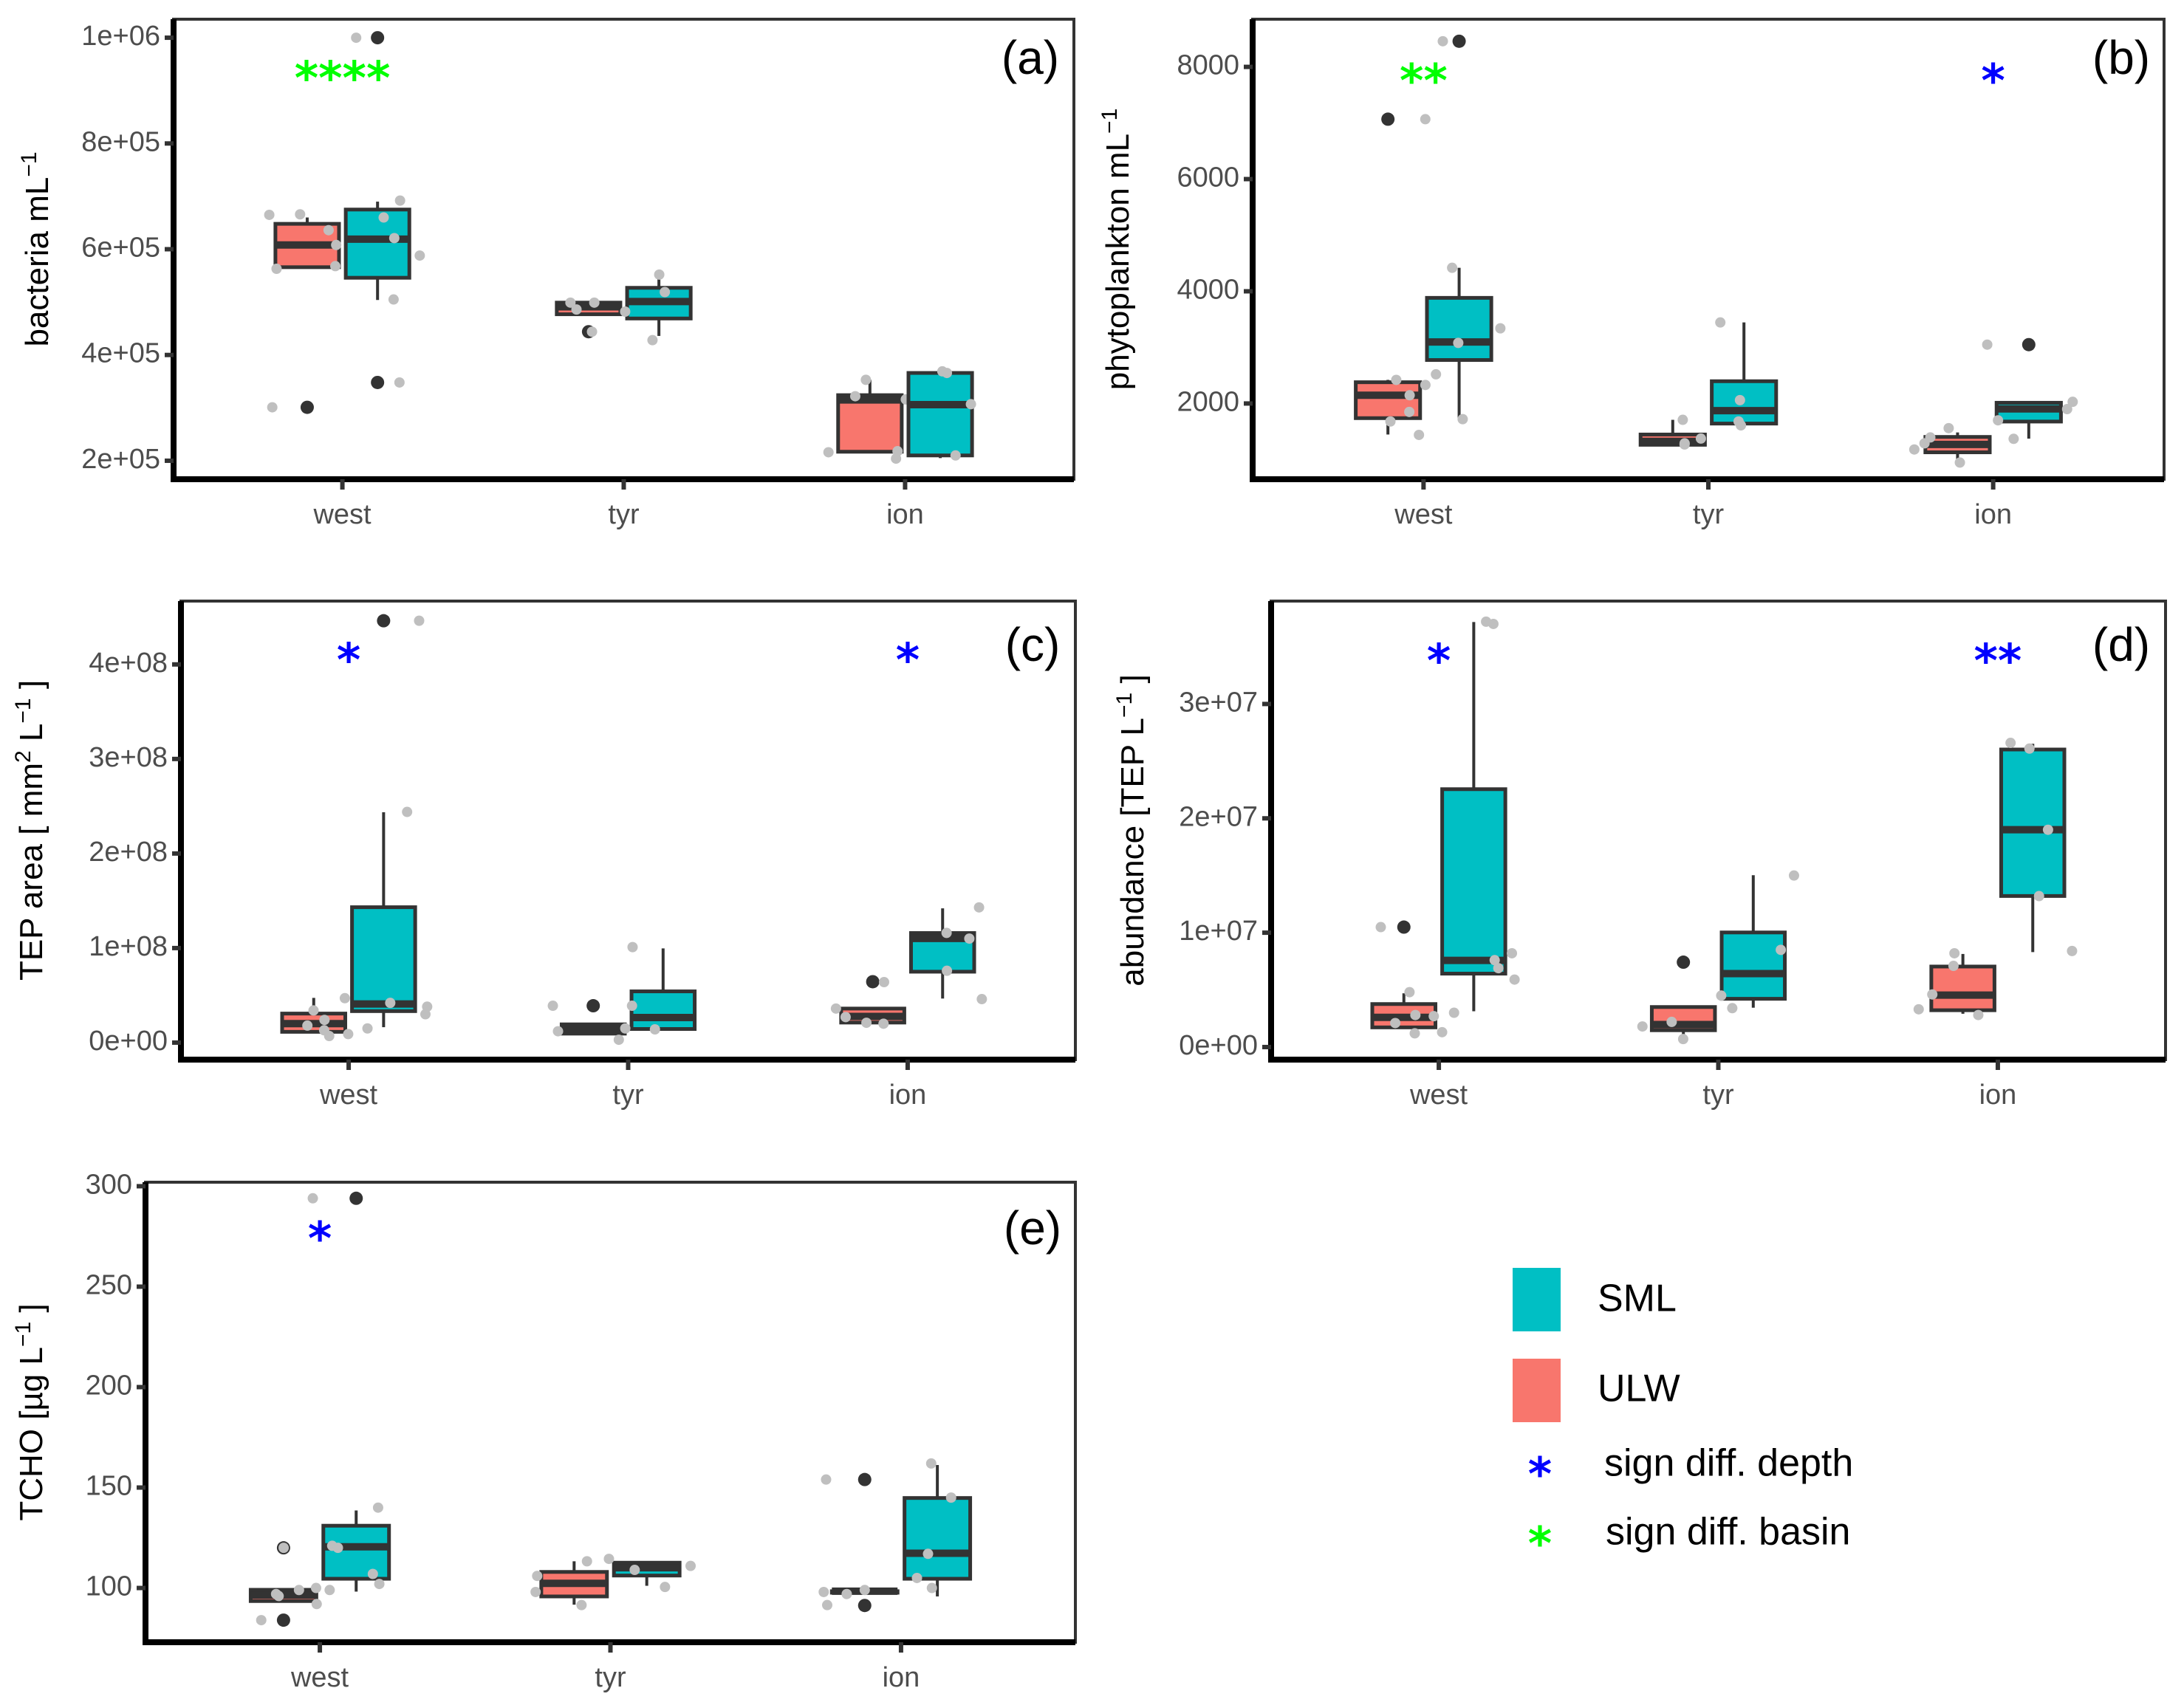  Describe the element at coordinates (1218, 816) in the screenshot. I see `y-tick-label: 2e+07` at that location.